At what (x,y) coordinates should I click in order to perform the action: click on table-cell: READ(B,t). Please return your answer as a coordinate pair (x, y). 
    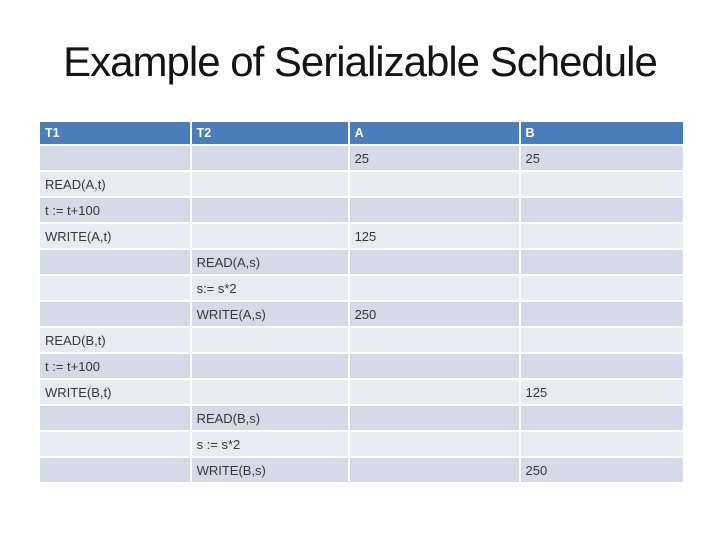
    Looking at the image, I should click on (115, 340).